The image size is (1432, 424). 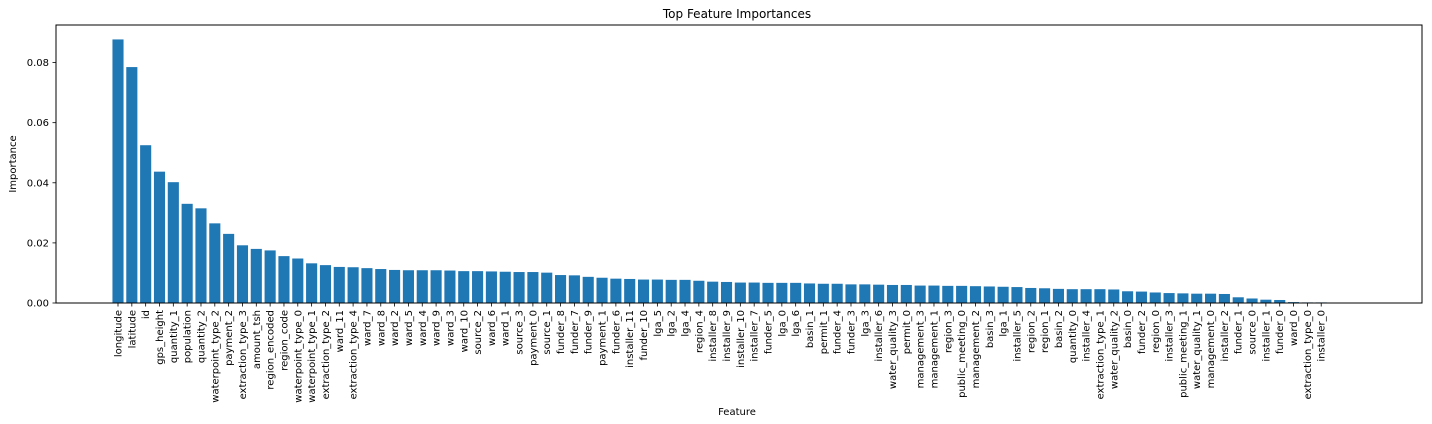 I want to click on x-tick-label: water_quality_3, so click(x=893, y=349).